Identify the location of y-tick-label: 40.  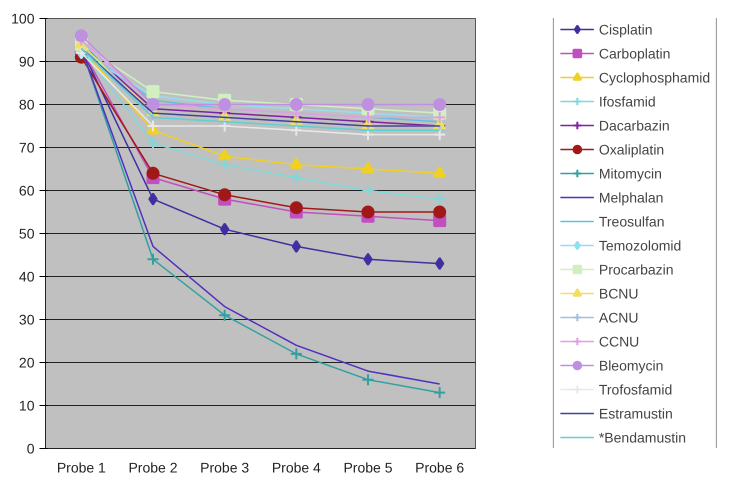
(26, 276).